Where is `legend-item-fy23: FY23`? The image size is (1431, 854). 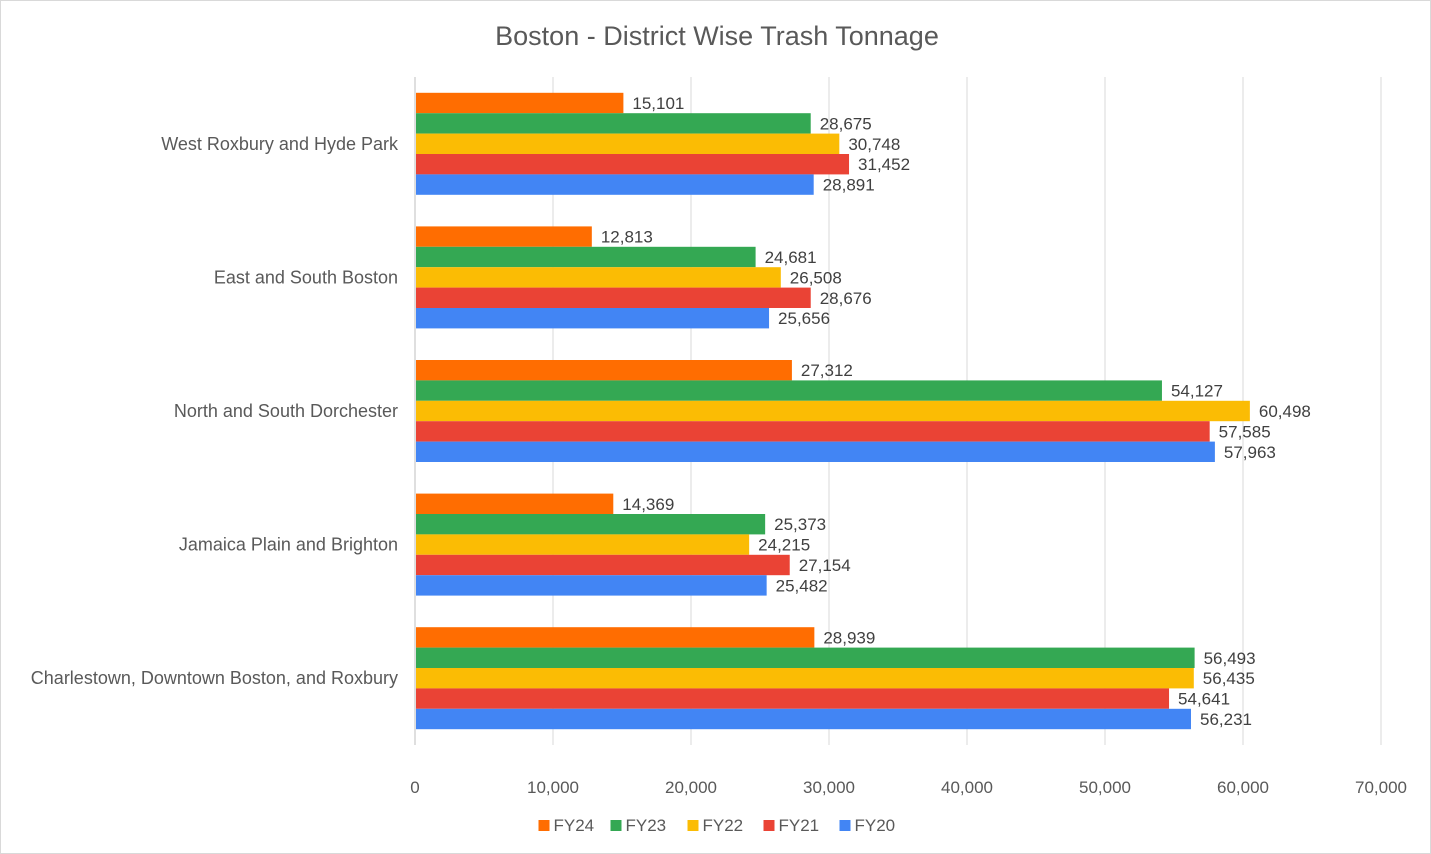
legend-item-fy23: FY23 is located at coordinates (638, 825).